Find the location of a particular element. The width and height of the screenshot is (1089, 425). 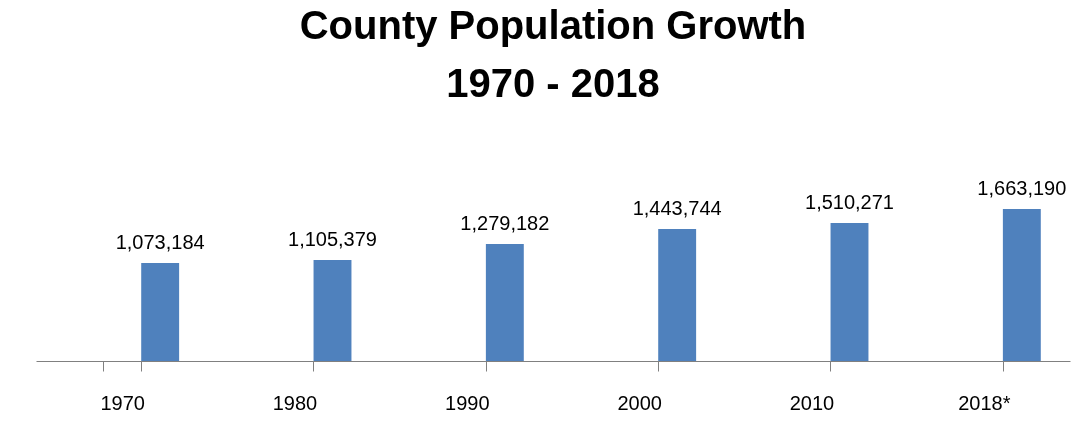

x-tick-label: 1990 is located at coordinates (467, 402).